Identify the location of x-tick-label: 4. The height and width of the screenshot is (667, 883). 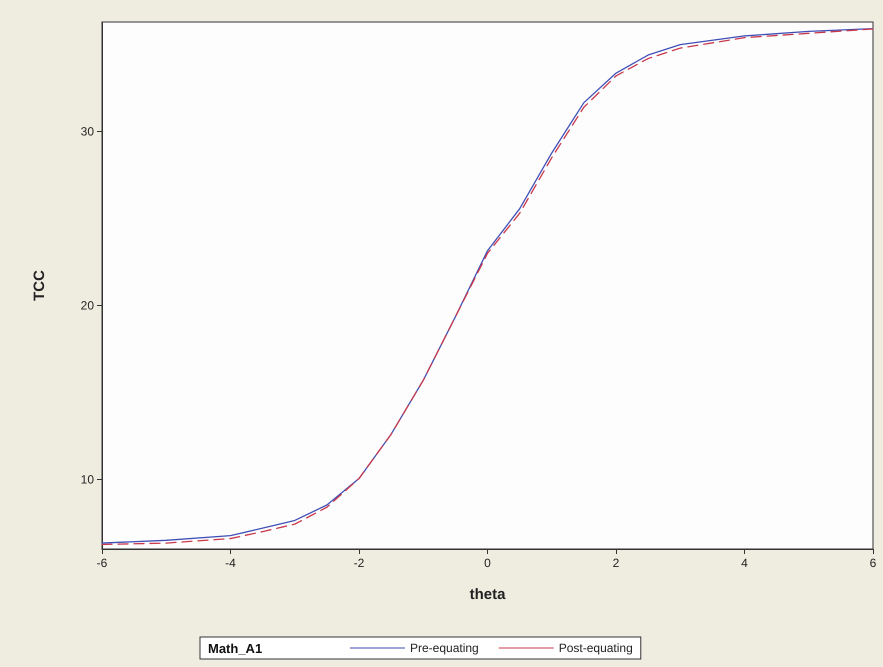
(744, 563).